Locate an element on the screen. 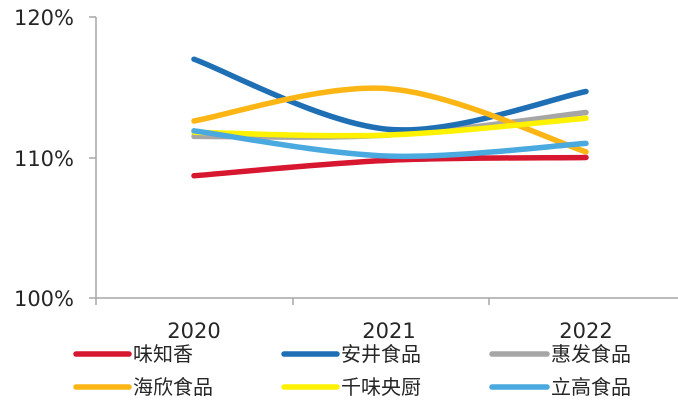 This screenshot has height=406, width=678. y-tick-label: 120% is located at coordinates (44, 18).